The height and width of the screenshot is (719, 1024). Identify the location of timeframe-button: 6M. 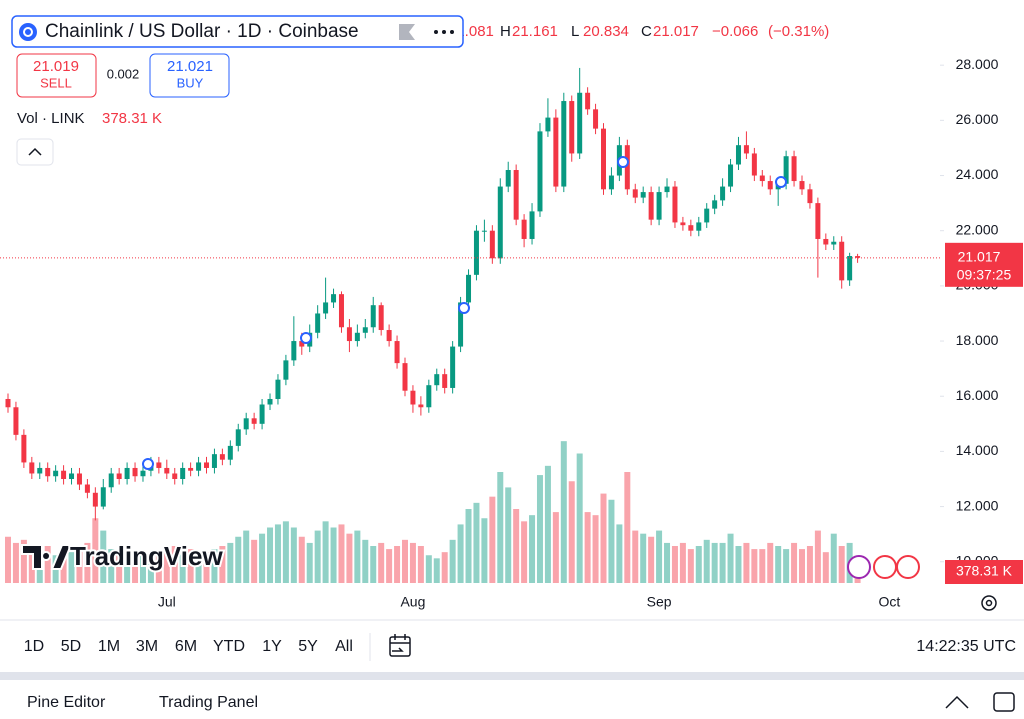
(186, 646).